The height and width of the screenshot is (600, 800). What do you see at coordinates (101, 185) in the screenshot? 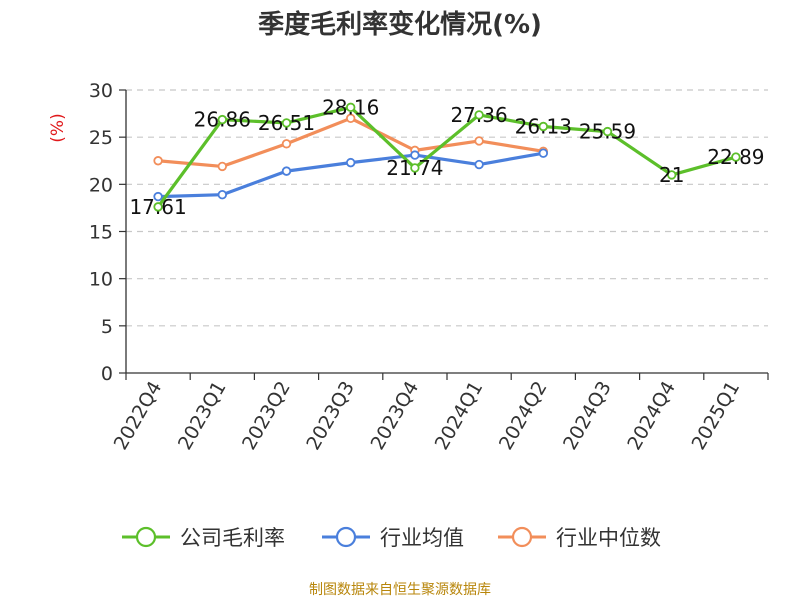
I see `y-tick-label: 20` at bounding box center [101, 185].